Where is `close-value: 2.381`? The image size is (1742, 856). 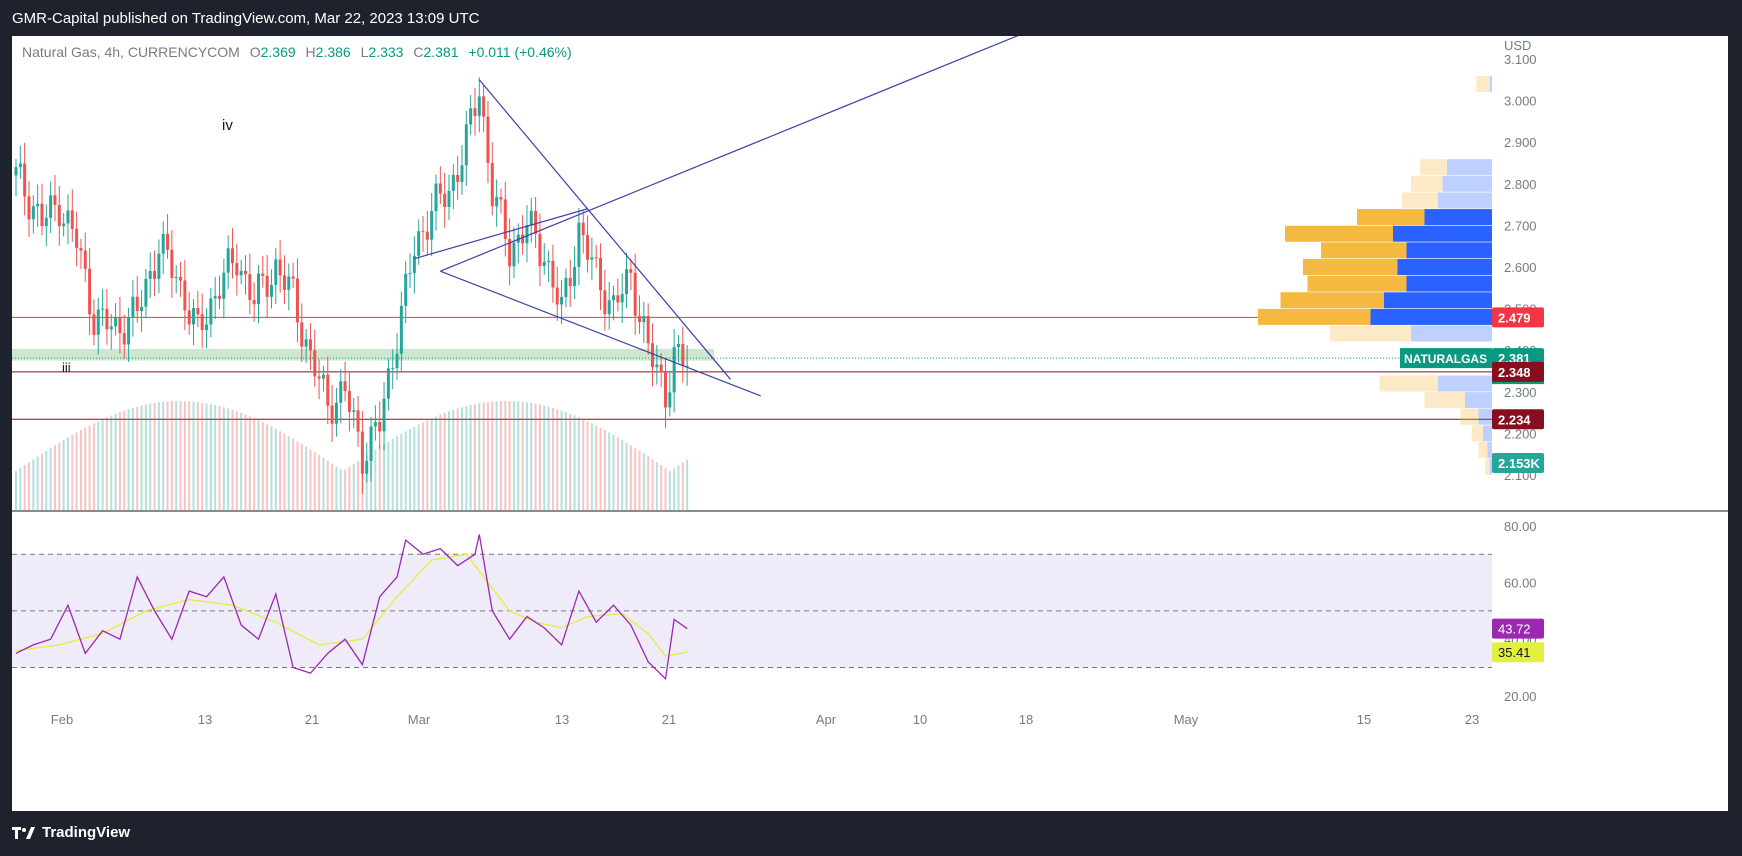 close-value: 2.381 is located at coordinates (441, 52).